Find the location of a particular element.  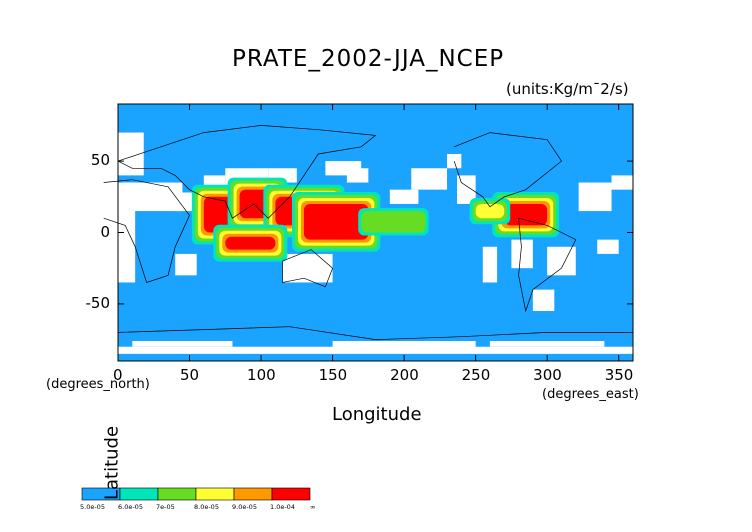

units-label: (units:Kg/m¯2/s) is located at coordinates (567, 89).